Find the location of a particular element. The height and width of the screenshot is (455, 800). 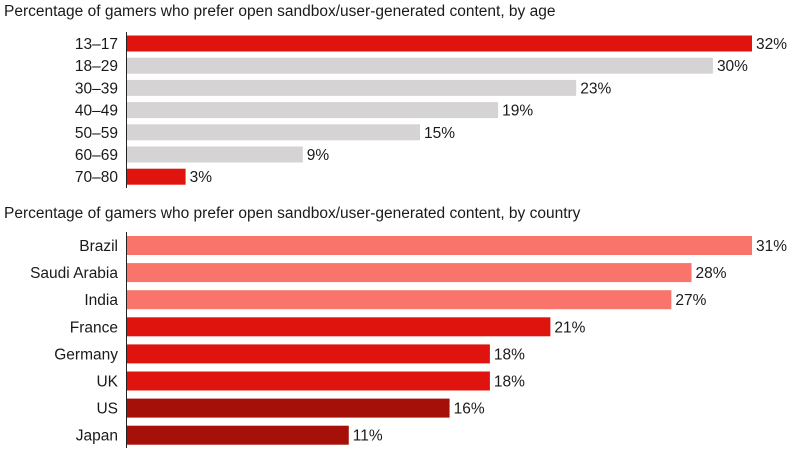

category-label: 50–59 is located at coordinates (96, 133).